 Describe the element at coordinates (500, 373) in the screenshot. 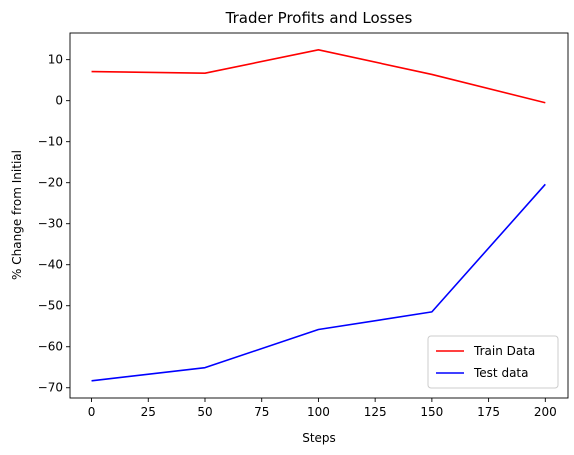

I see `legend-label-2: Test data` at that location.